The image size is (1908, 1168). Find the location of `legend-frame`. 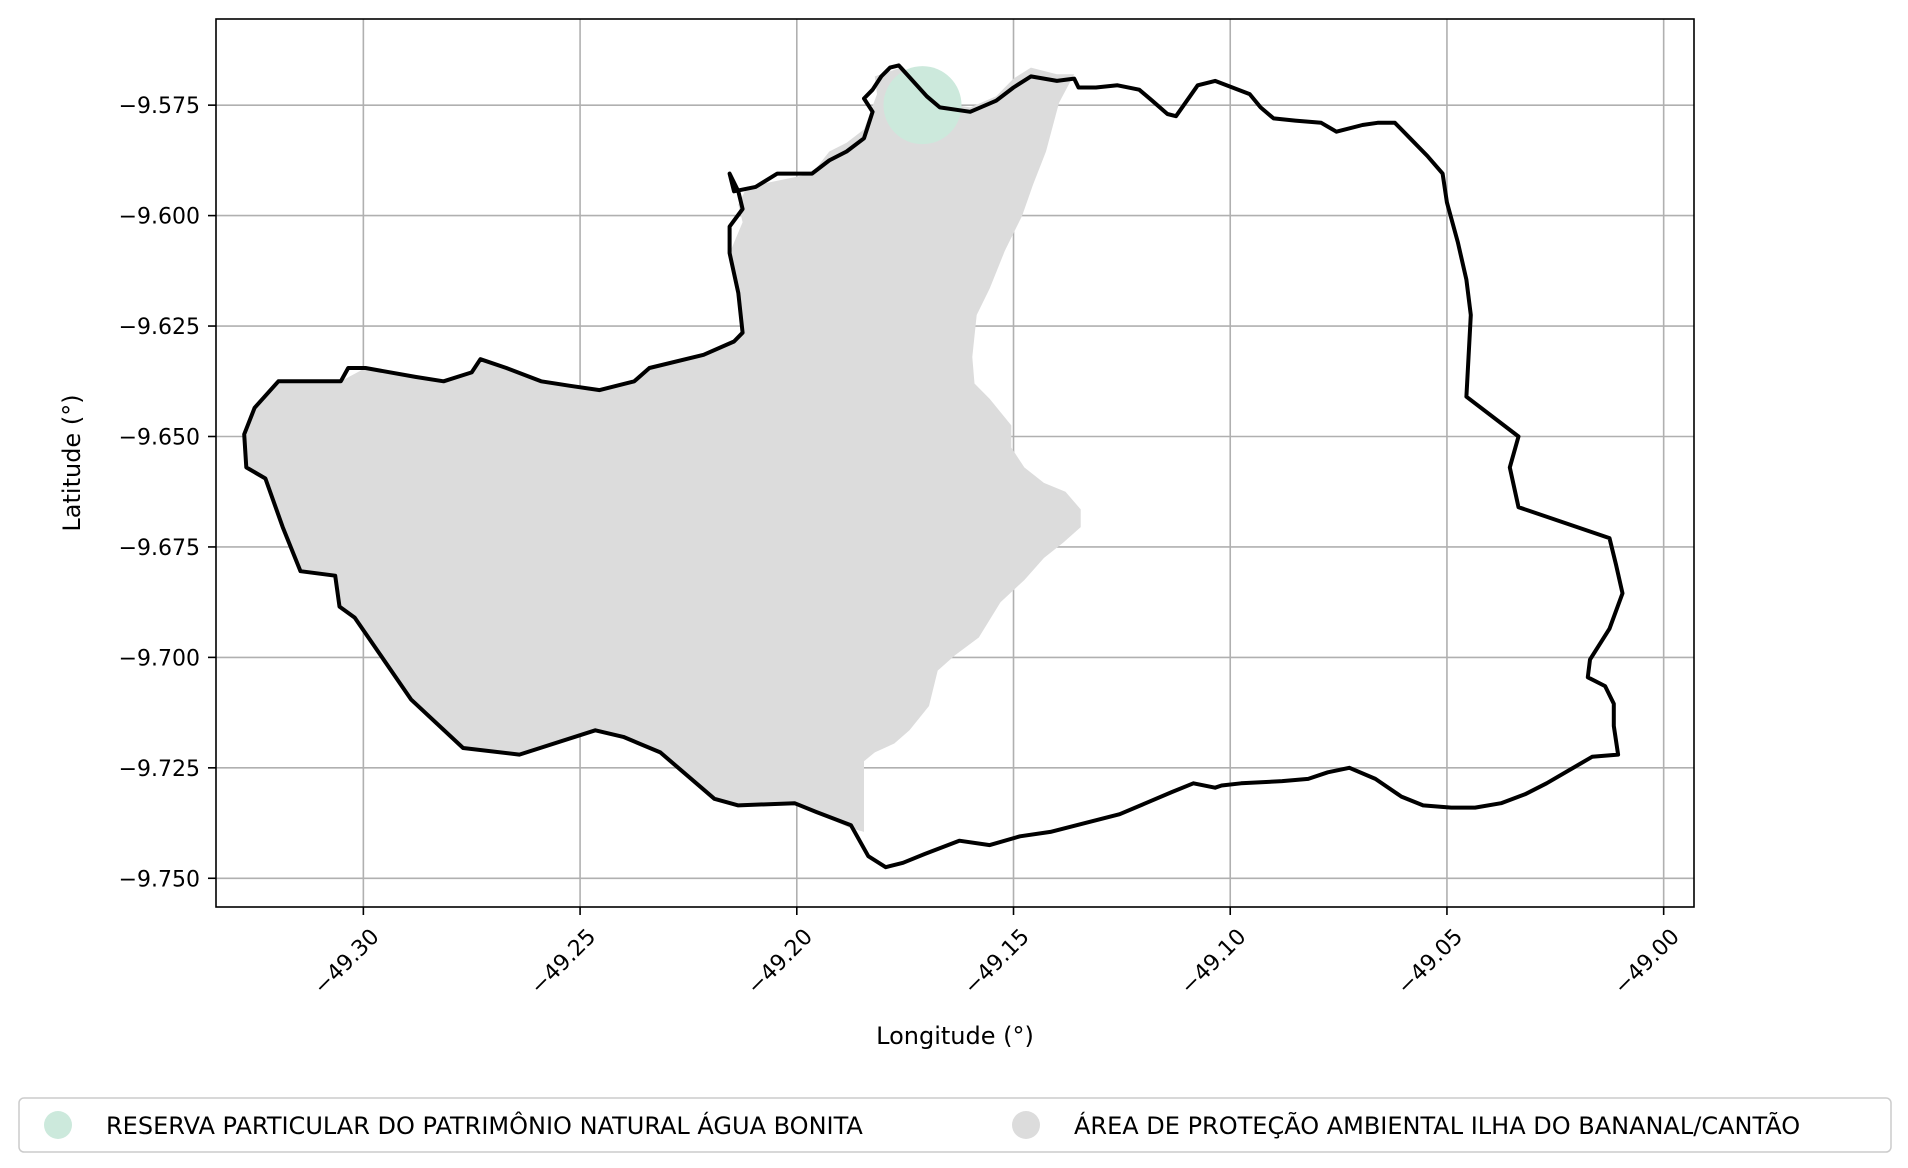

legend-frame is located at coordinates (955, 1125).